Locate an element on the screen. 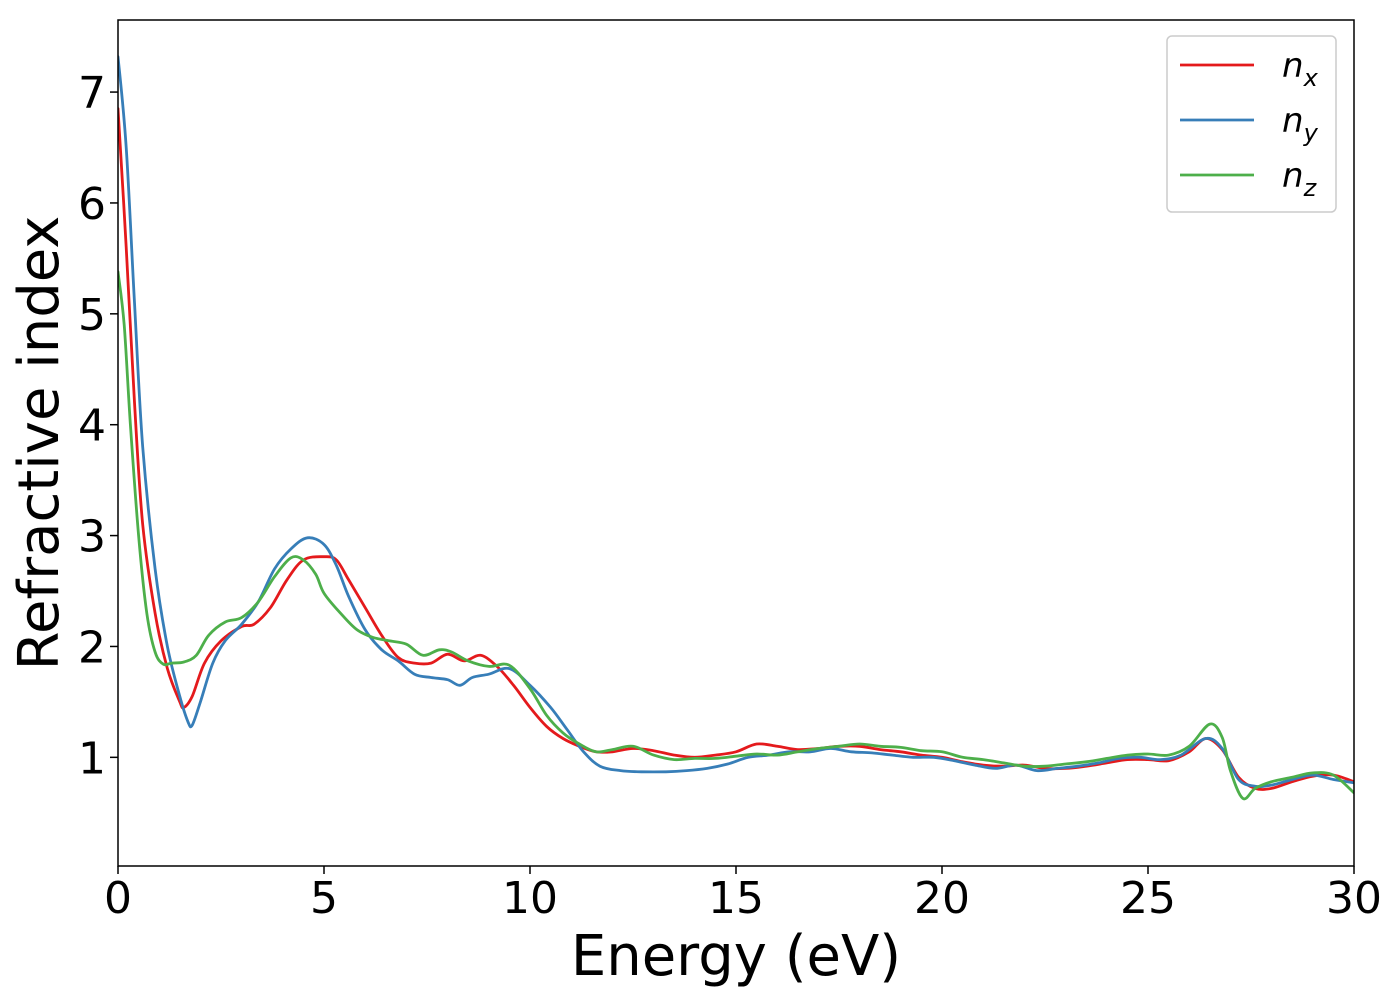 The width and height of the screenshot is (1400, 1000). y-tick-label: 2 is located at coordinates (92, 647).